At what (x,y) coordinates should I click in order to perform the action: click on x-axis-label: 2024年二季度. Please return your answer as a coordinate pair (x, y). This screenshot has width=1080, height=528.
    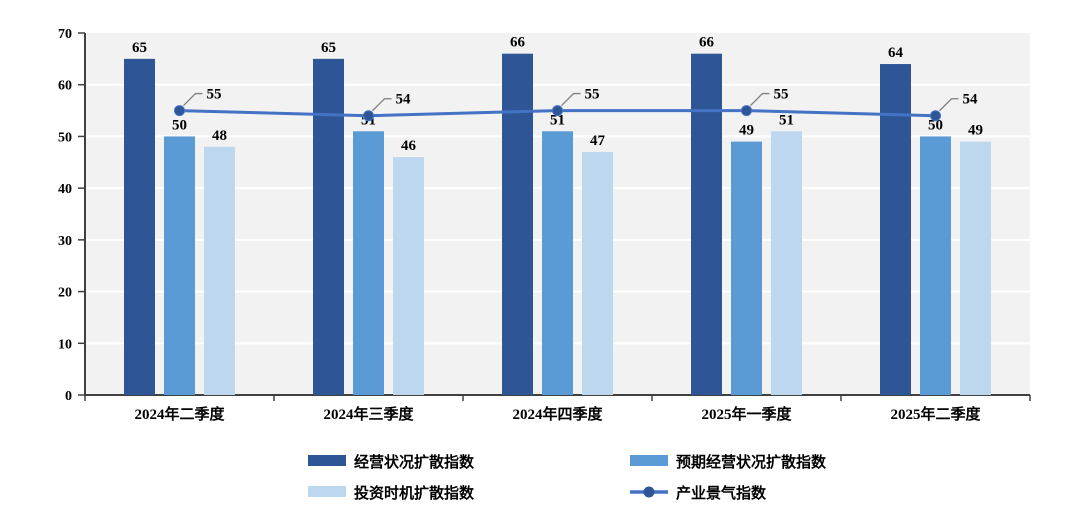
    Looking at the image, I should click on (179, 414).